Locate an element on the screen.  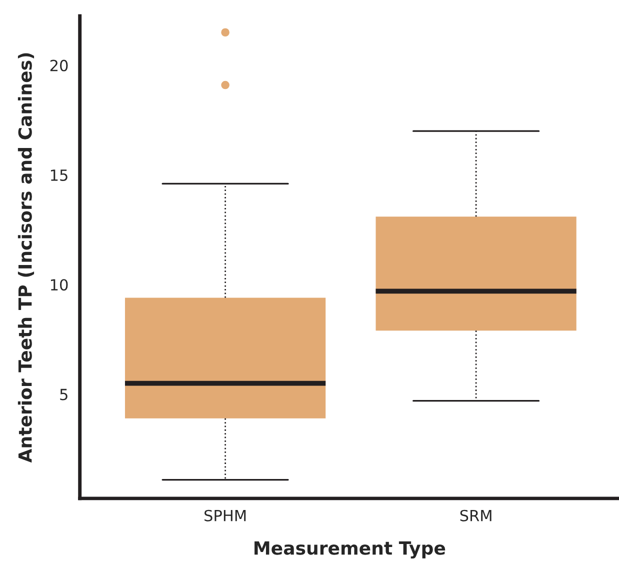
x-axis-title: Measurement Type is located at coordinates (350, 549).